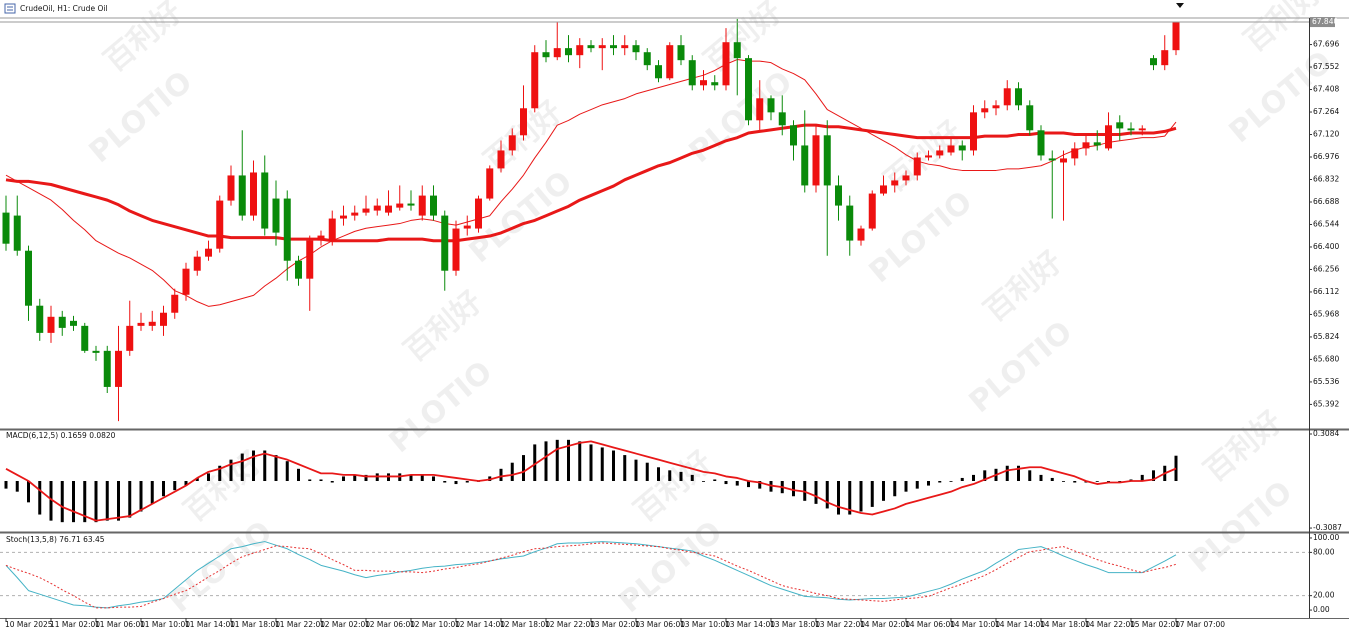  I want to click on x-tick-label: 13 Mar 18:00, so click(795, 624).